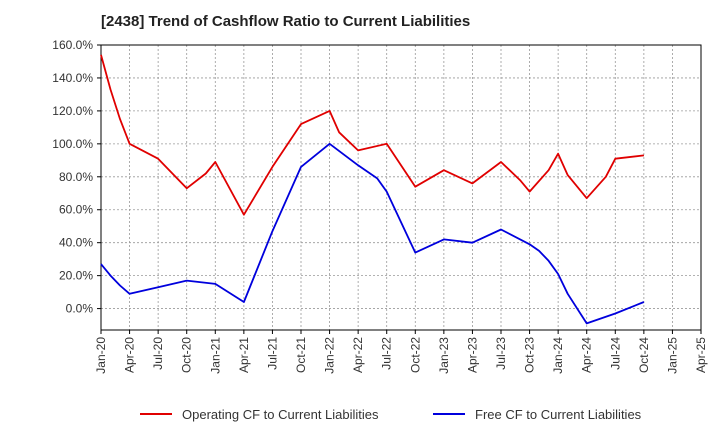 The image size is (720, 440). Describe the element at coordinates (158, 353) in the screenshot. I see `x-tick-label: Jul-20` at that location.